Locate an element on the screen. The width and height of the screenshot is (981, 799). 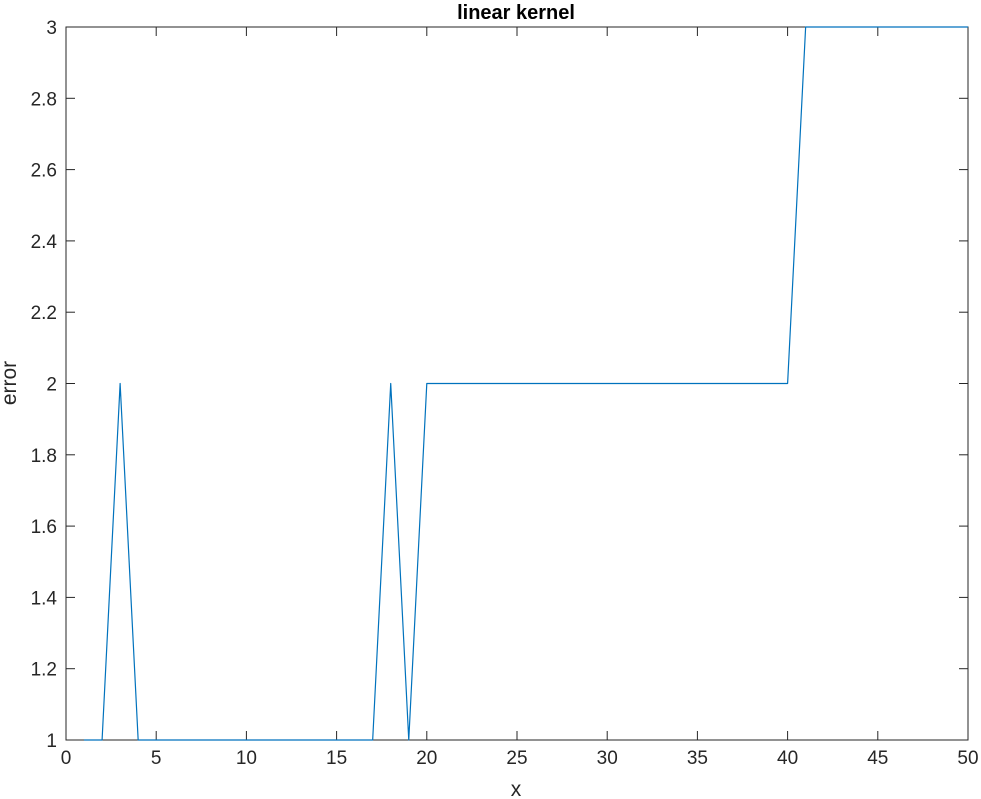
y-tick-label: 1 is located at coordinates (51, 741).